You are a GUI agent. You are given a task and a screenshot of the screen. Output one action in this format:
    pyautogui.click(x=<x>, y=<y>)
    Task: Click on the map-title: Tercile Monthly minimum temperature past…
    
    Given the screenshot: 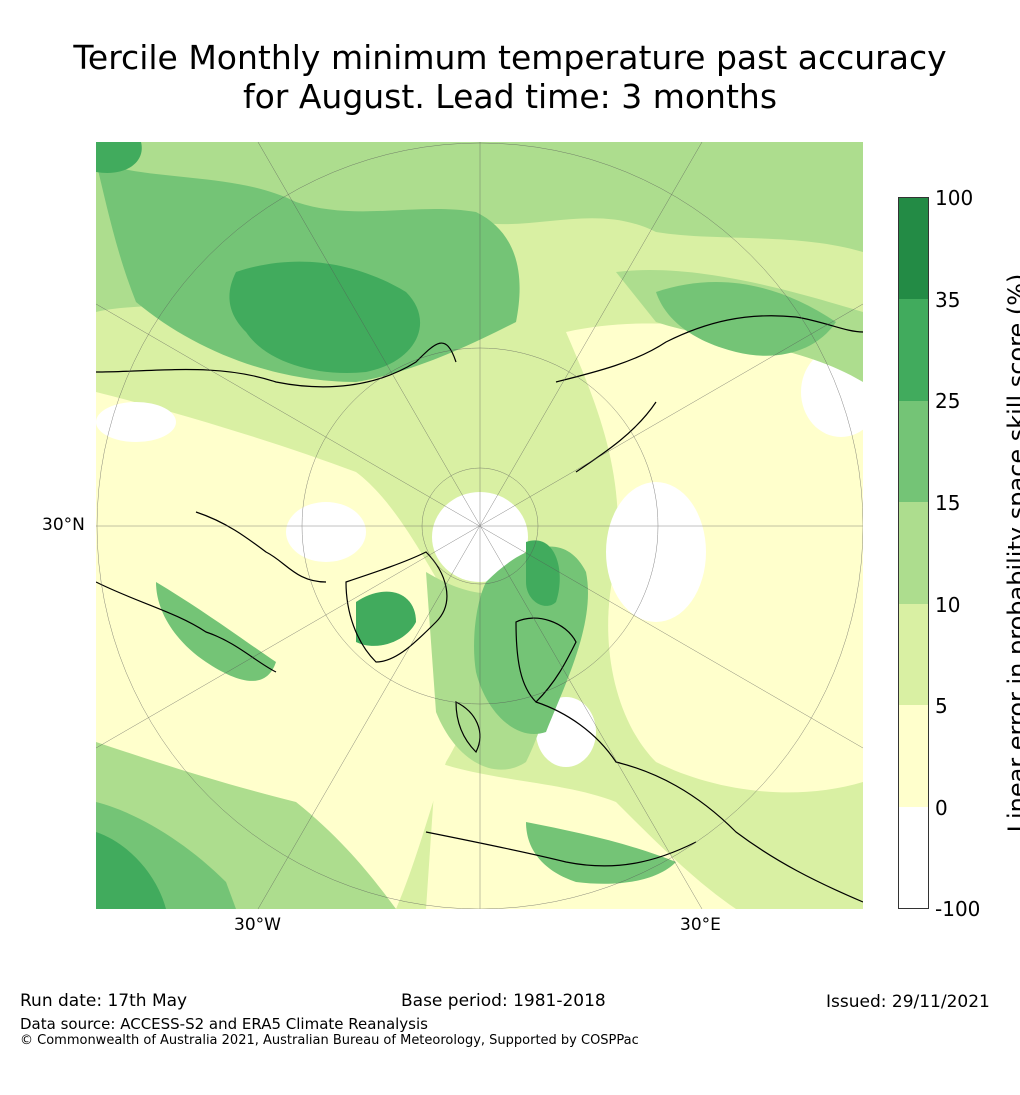 What is the action you would take?
    pyautogui.click(x=510, y=77)
    